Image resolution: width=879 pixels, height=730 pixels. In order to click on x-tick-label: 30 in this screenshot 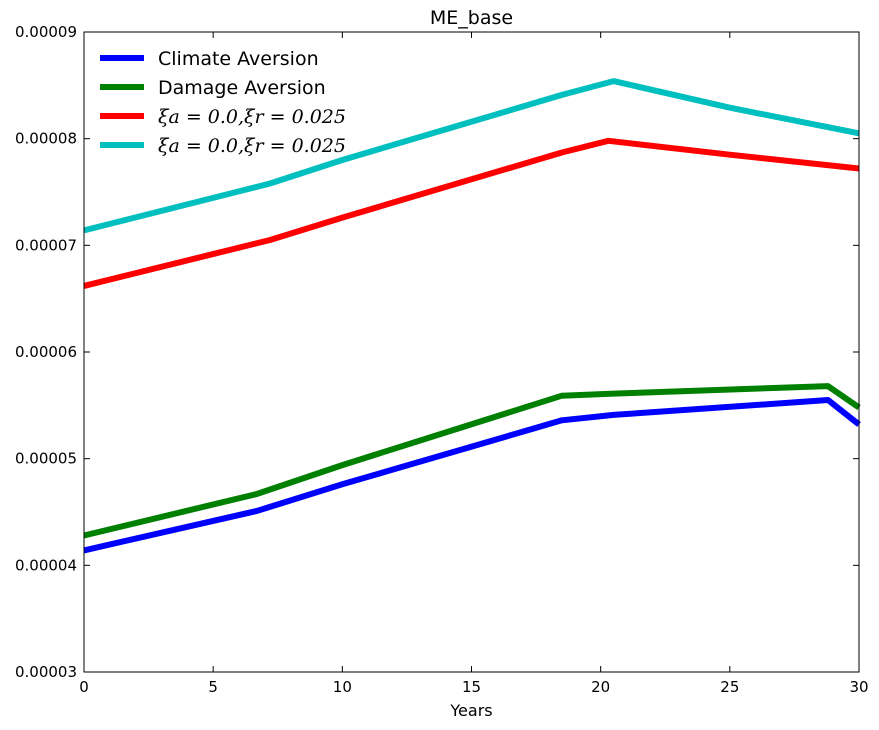, I will do `click(858, 687)`.